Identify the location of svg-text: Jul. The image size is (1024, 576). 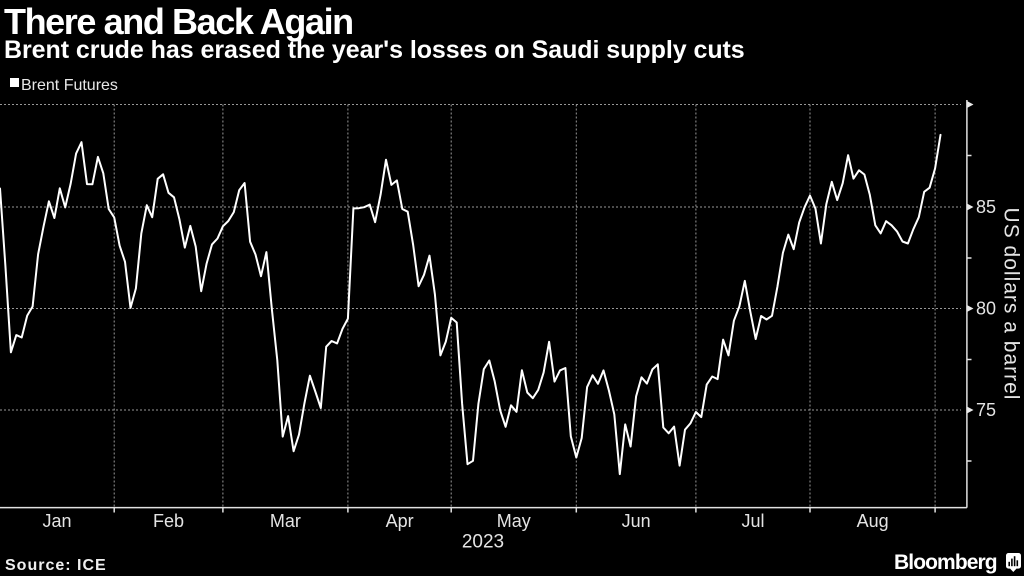
(752, 521).